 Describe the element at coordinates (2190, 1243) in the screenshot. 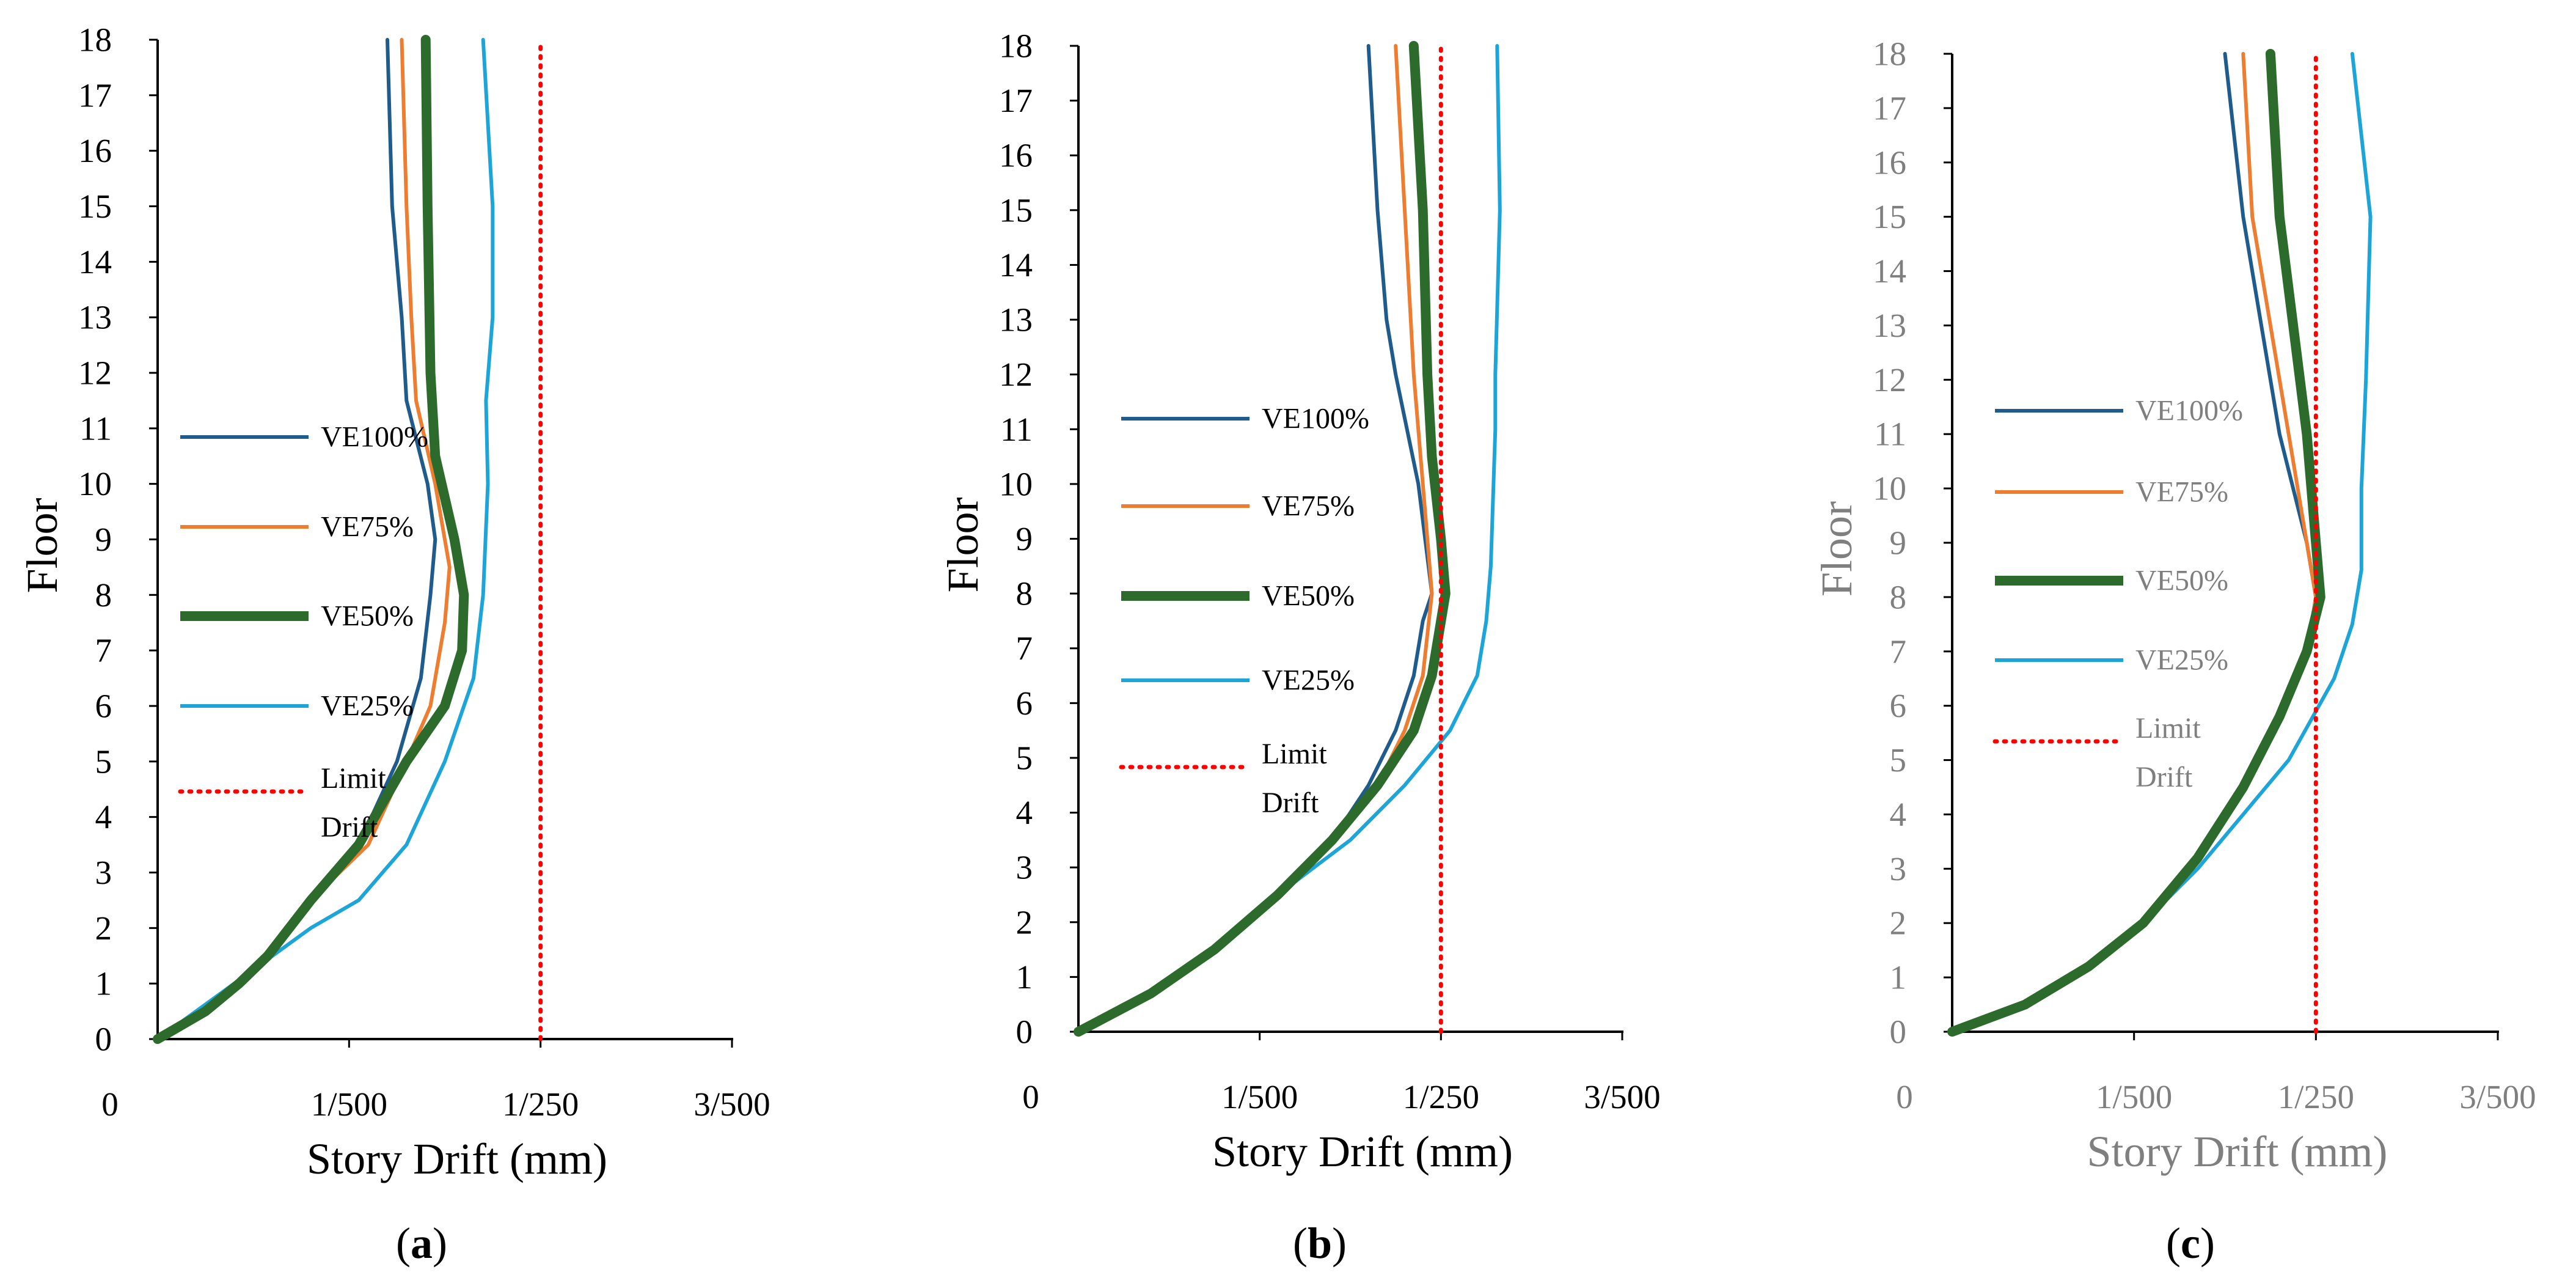

I see `panel-caption: (c)` at that location.